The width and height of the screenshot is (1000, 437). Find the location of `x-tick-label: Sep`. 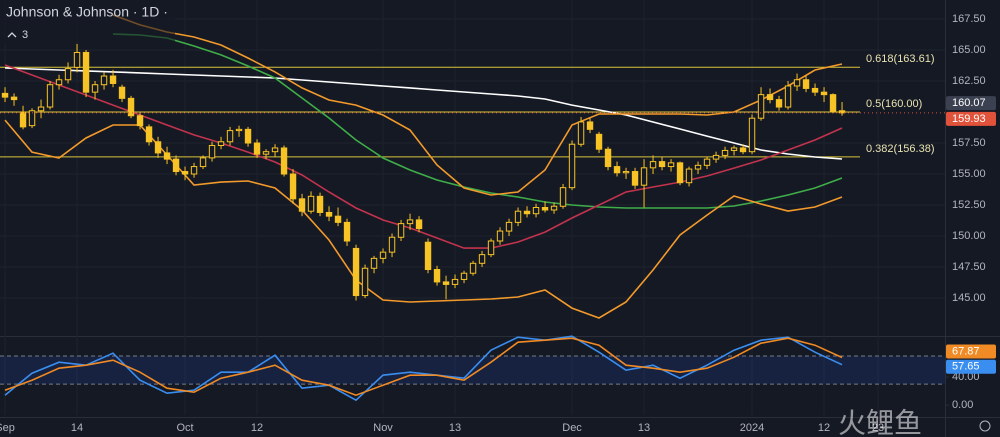

x-tick-label: Sep is located at coordinates (7, 428).